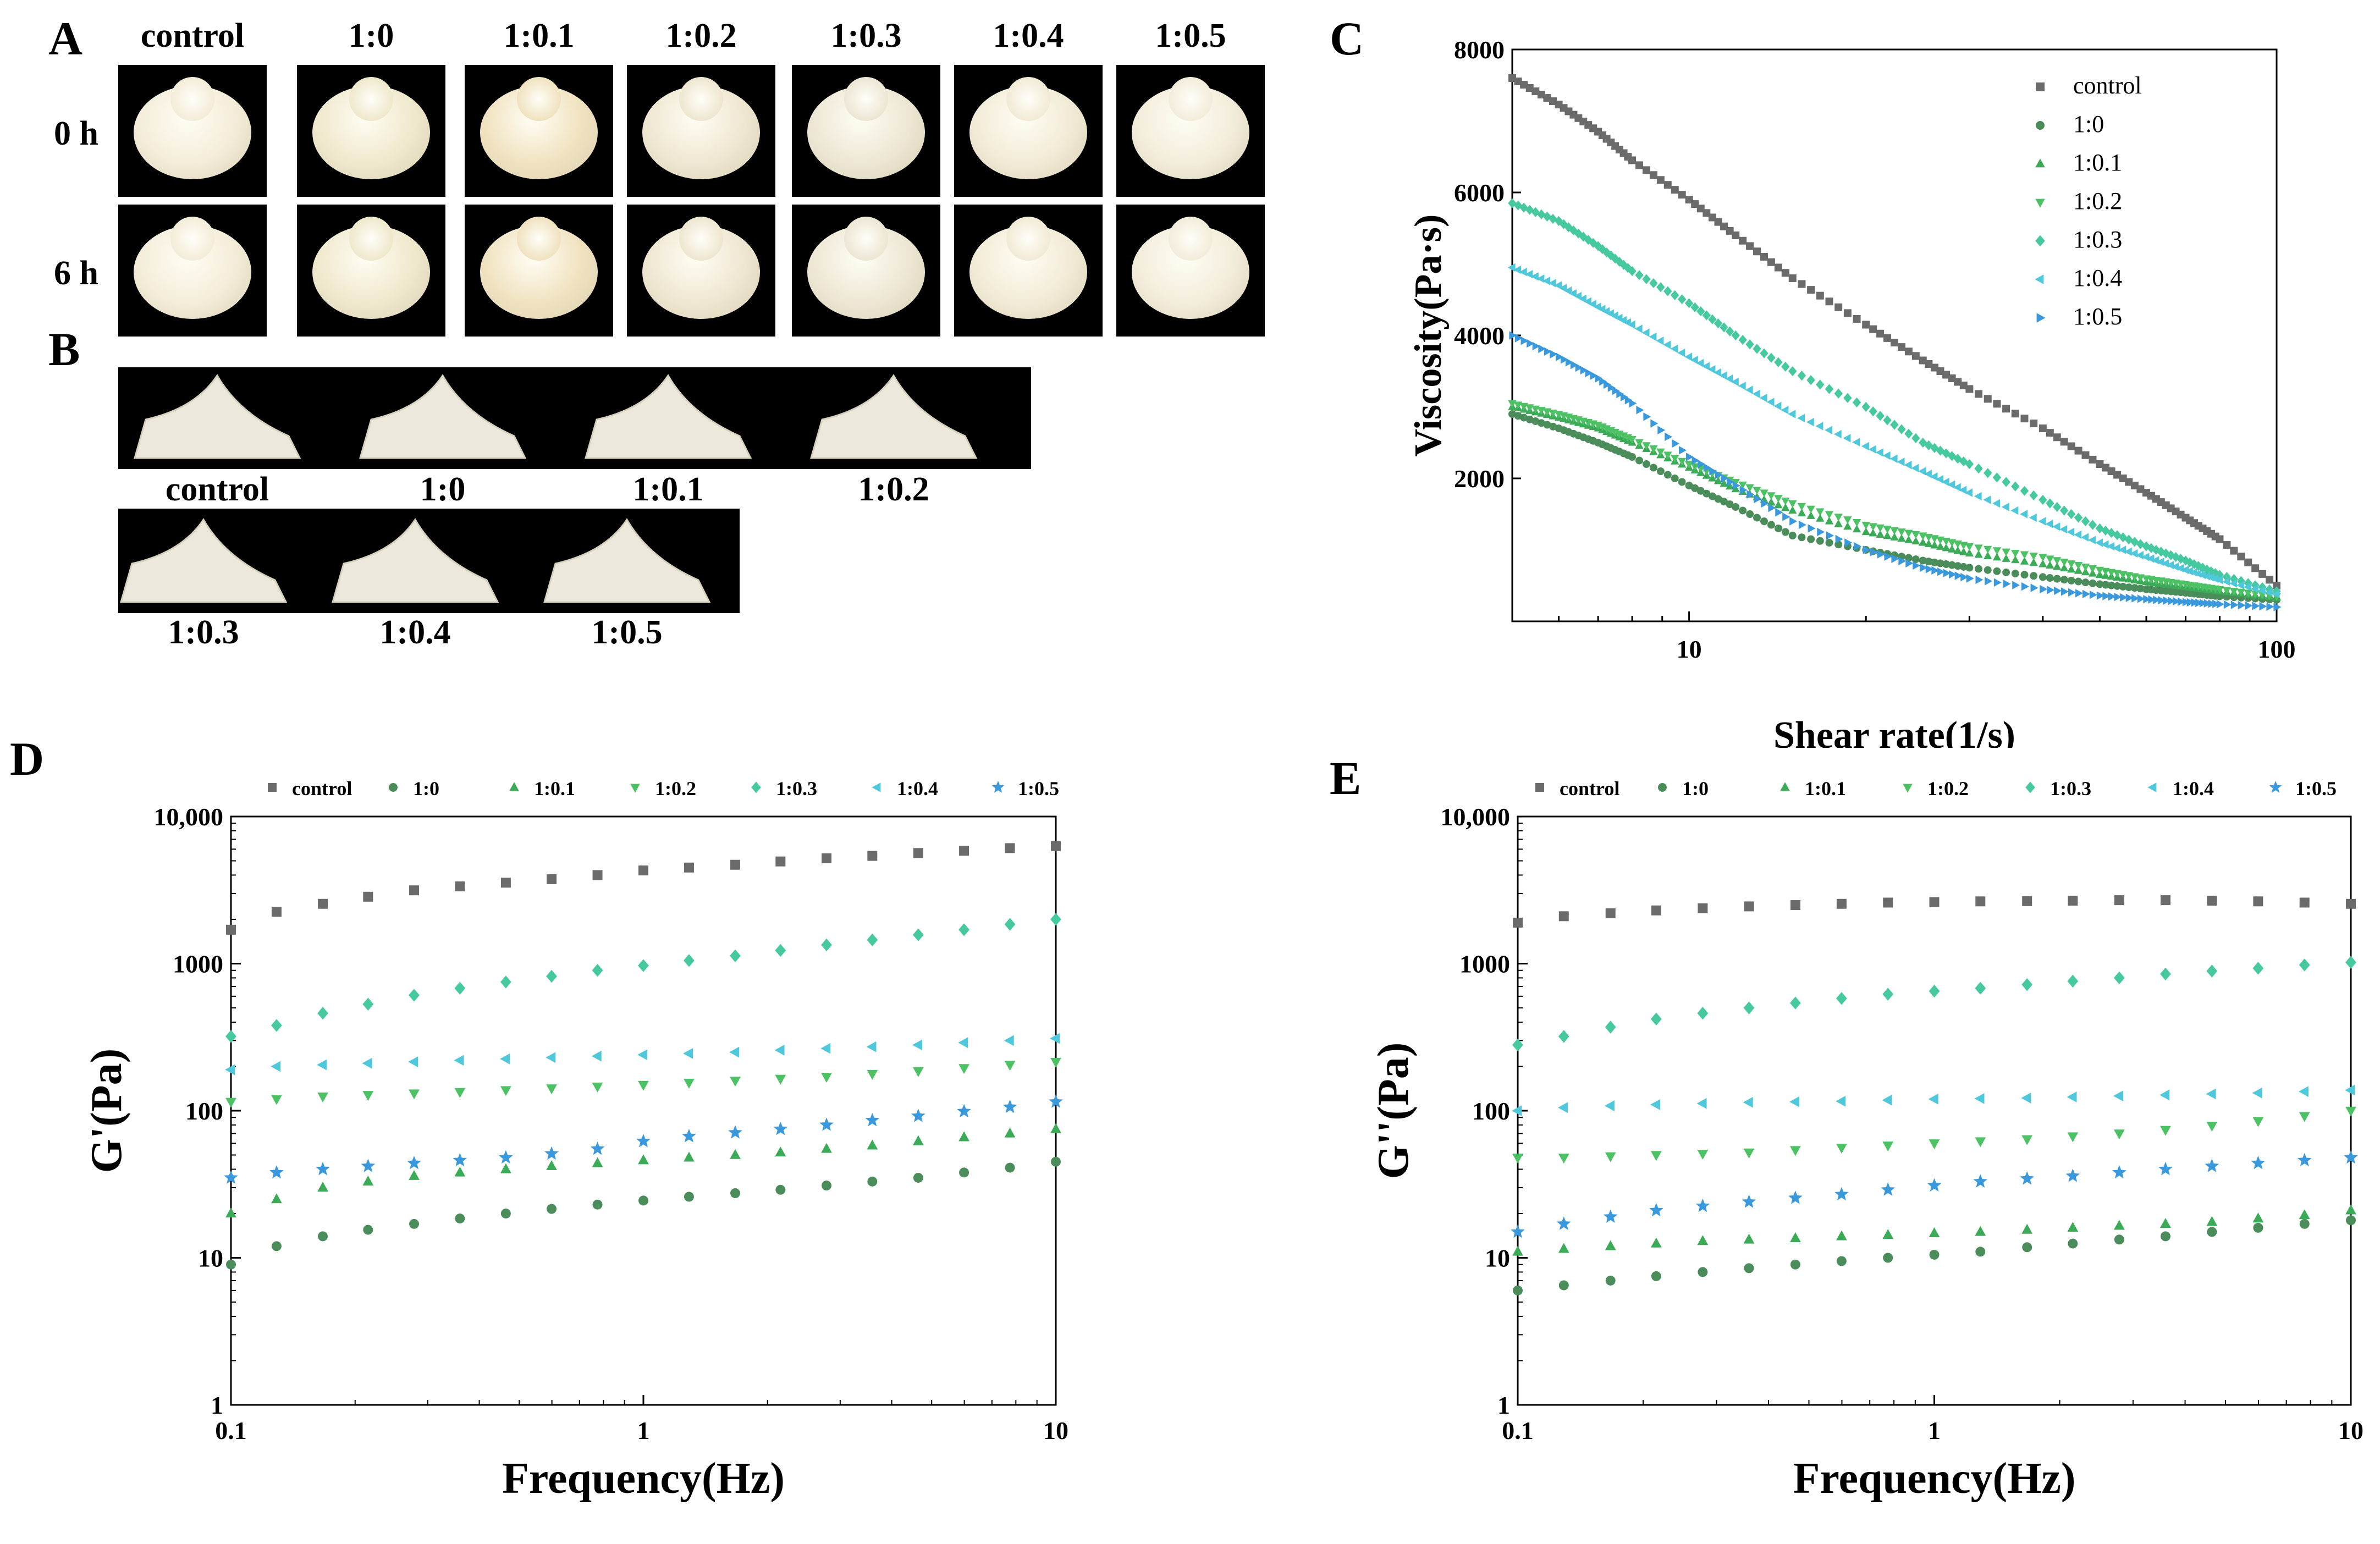  What do you see at coordinates (2316, 788) in the screenshot?
I see `legend-label: 1:0.5` at bounding box center [2316, 788].